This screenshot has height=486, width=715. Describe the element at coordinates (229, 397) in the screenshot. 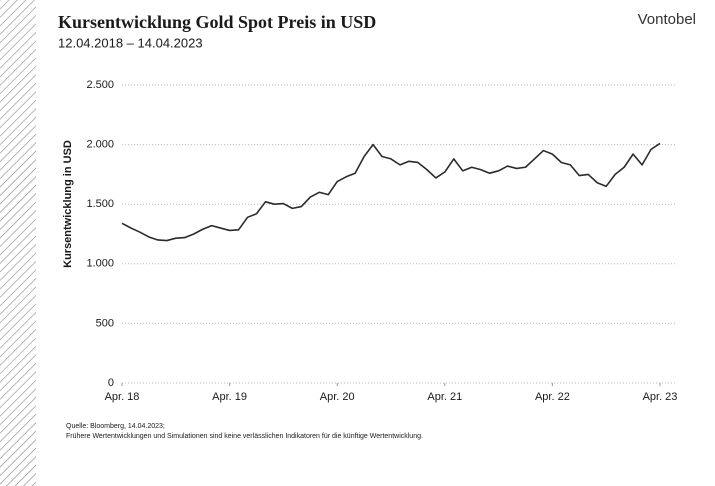

I see `x-tick-label: Apr. 19` at that location.